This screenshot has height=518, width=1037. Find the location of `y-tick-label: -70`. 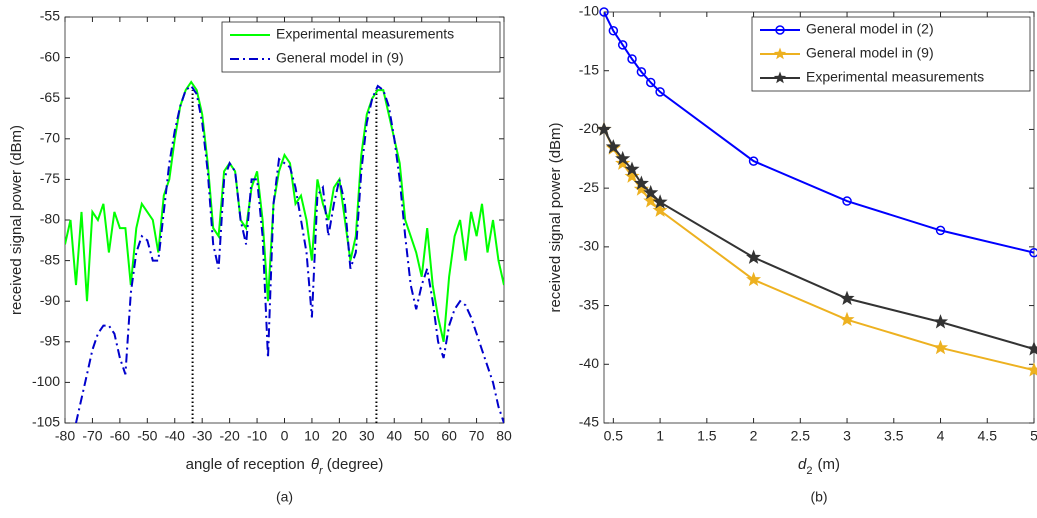

y-tick-label: -70 is located at coordinates (50, 138).